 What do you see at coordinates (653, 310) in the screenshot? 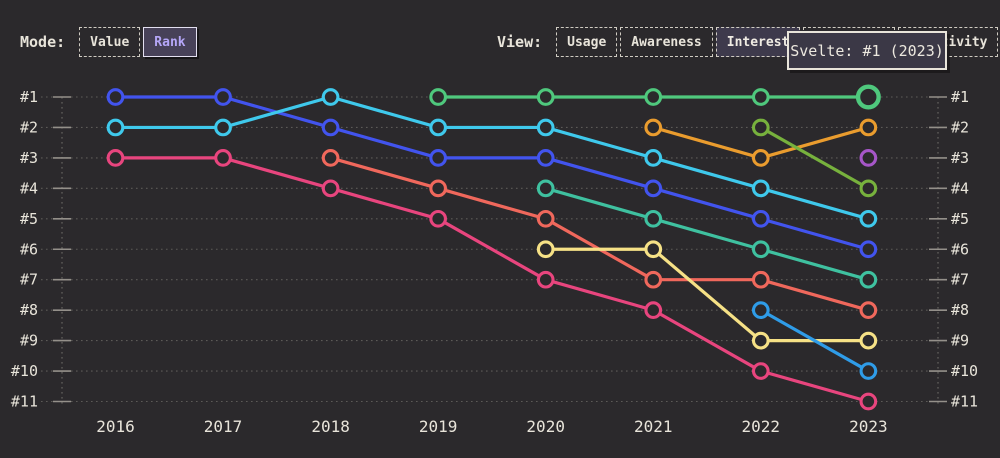
I see `chart-point-pink-2021` at bounding box center [653, 310].